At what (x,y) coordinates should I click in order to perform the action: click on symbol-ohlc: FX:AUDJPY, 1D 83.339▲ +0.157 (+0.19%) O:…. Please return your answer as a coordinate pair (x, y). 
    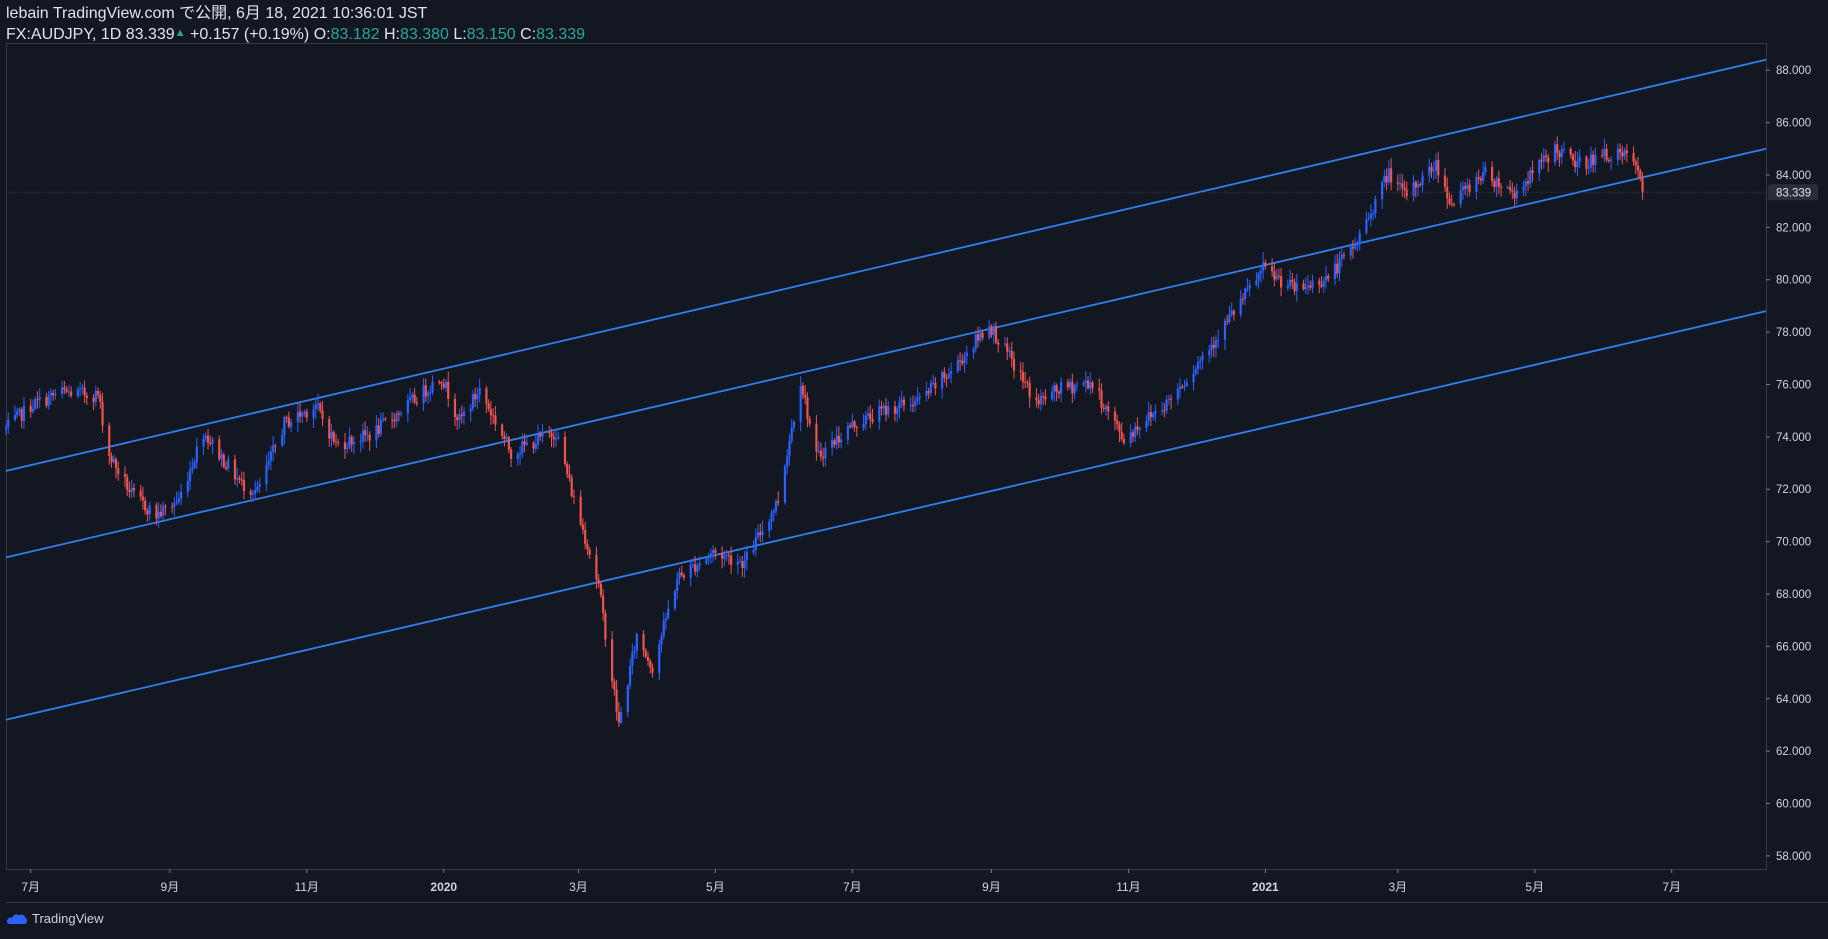
    Looking at the image, I should click on (295, 34).